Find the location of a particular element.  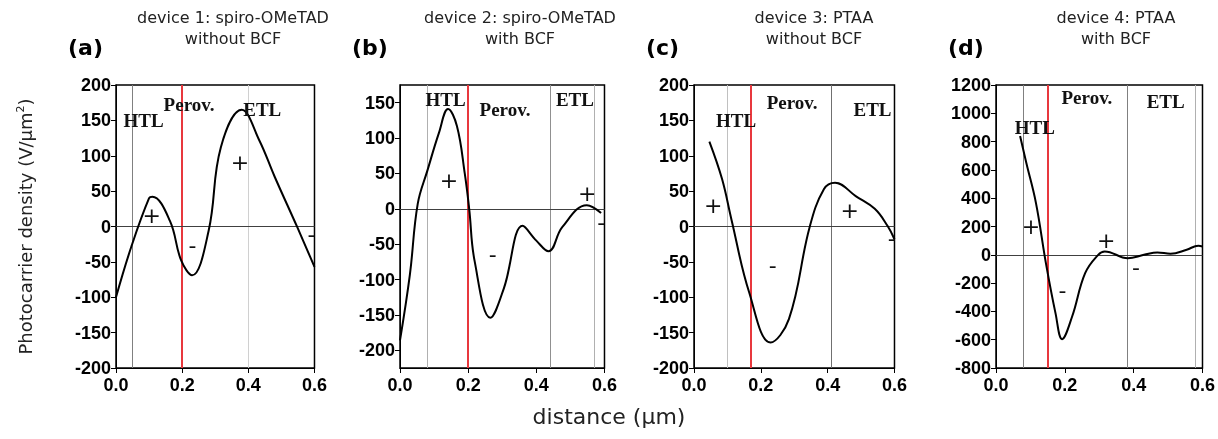

chart-title: device 1: spiro-OMeTAD without BCF is located at coordinates (233, 28).